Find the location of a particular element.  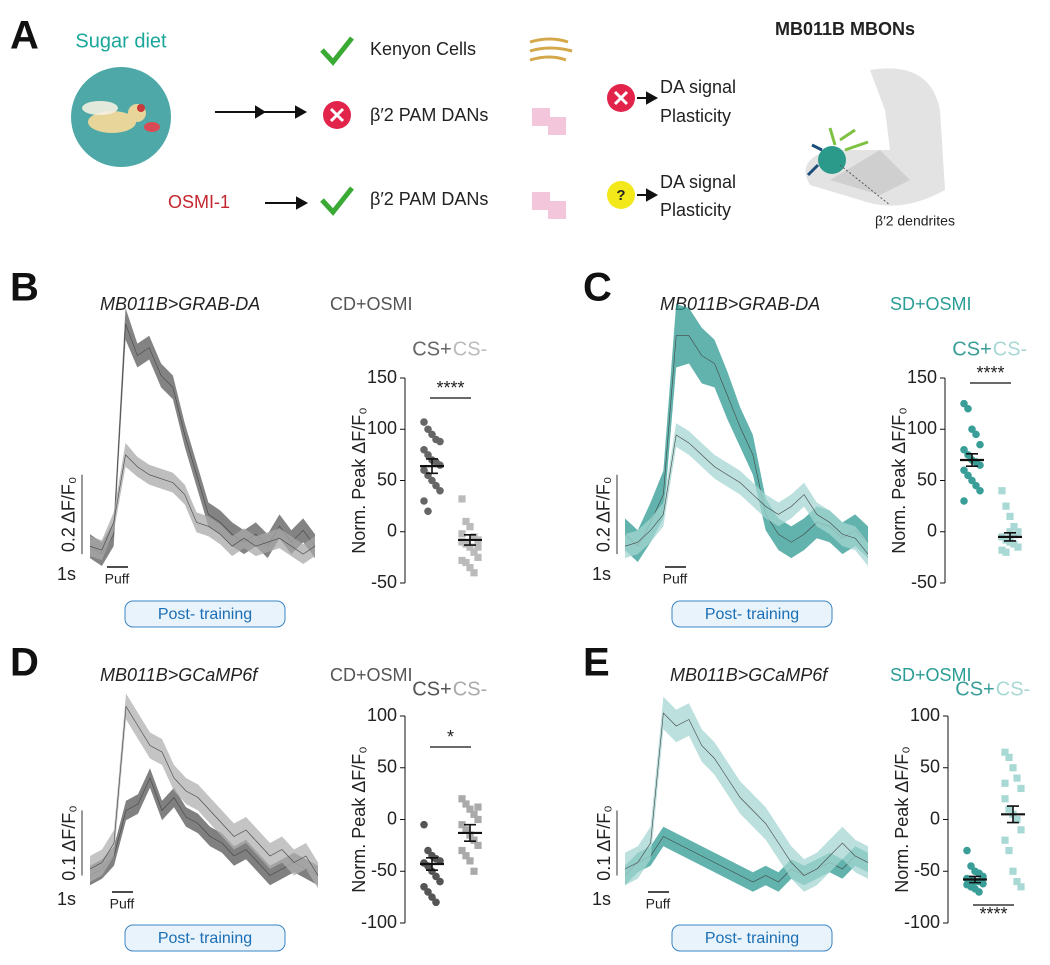

mb-drawing is located at coordinates (875, 137).